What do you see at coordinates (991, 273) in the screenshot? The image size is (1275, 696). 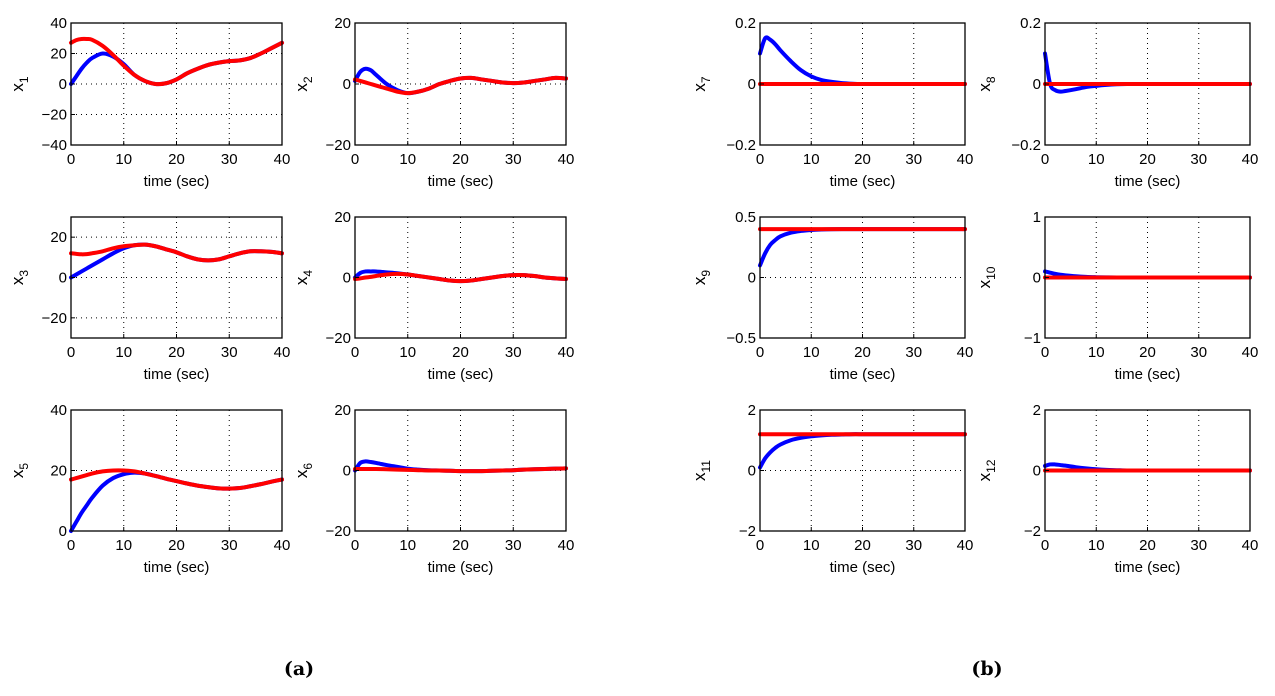 I see `y-axis-label-subscript: 10` at bounding box center [991, 273].